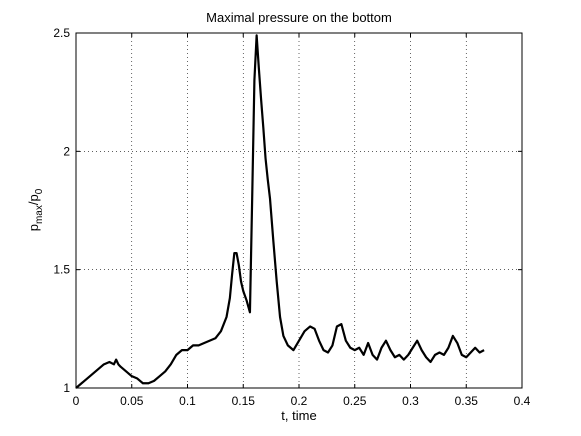 The width and height of the screenshot is (581, 436). I want to click on y-label-sep: /p, so click(33, 199).